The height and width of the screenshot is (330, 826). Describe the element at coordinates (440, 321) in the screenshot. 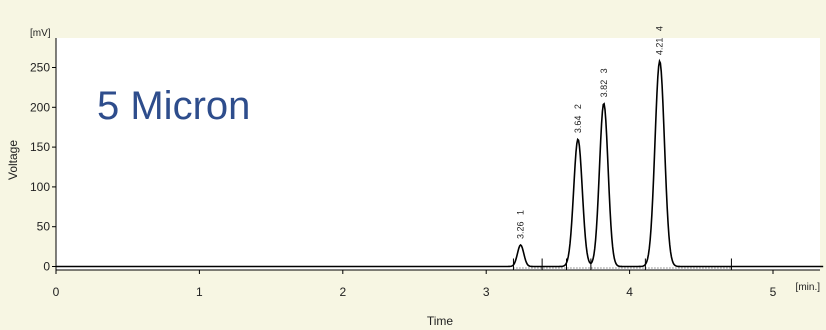

I see `x-axis-title: Time` at that location.